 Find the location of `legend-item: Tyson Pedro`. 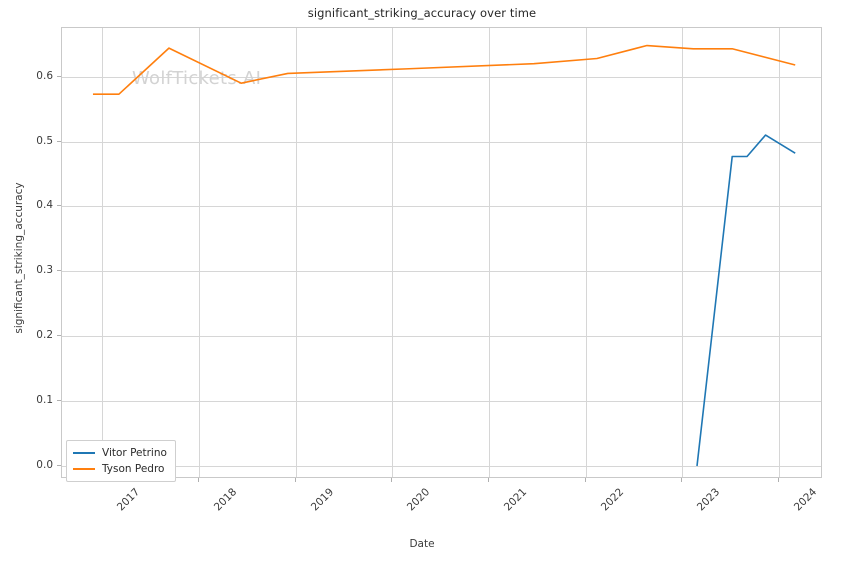

legend-item: Tyson Pedro is located at coordinates (120, 469).